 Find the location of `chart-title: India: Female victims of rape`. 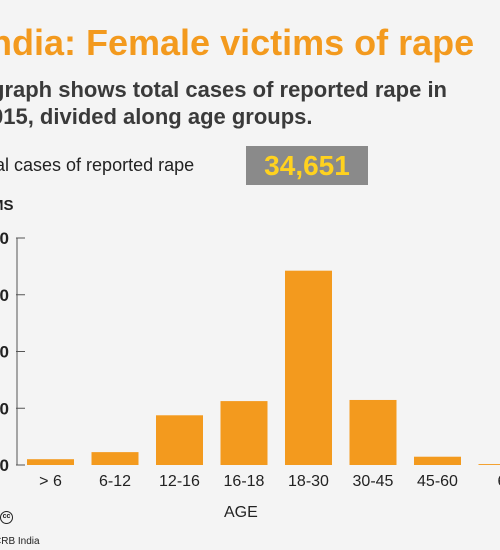

chart-title: India: Female victims of rape is located at coordinates (237, 42).